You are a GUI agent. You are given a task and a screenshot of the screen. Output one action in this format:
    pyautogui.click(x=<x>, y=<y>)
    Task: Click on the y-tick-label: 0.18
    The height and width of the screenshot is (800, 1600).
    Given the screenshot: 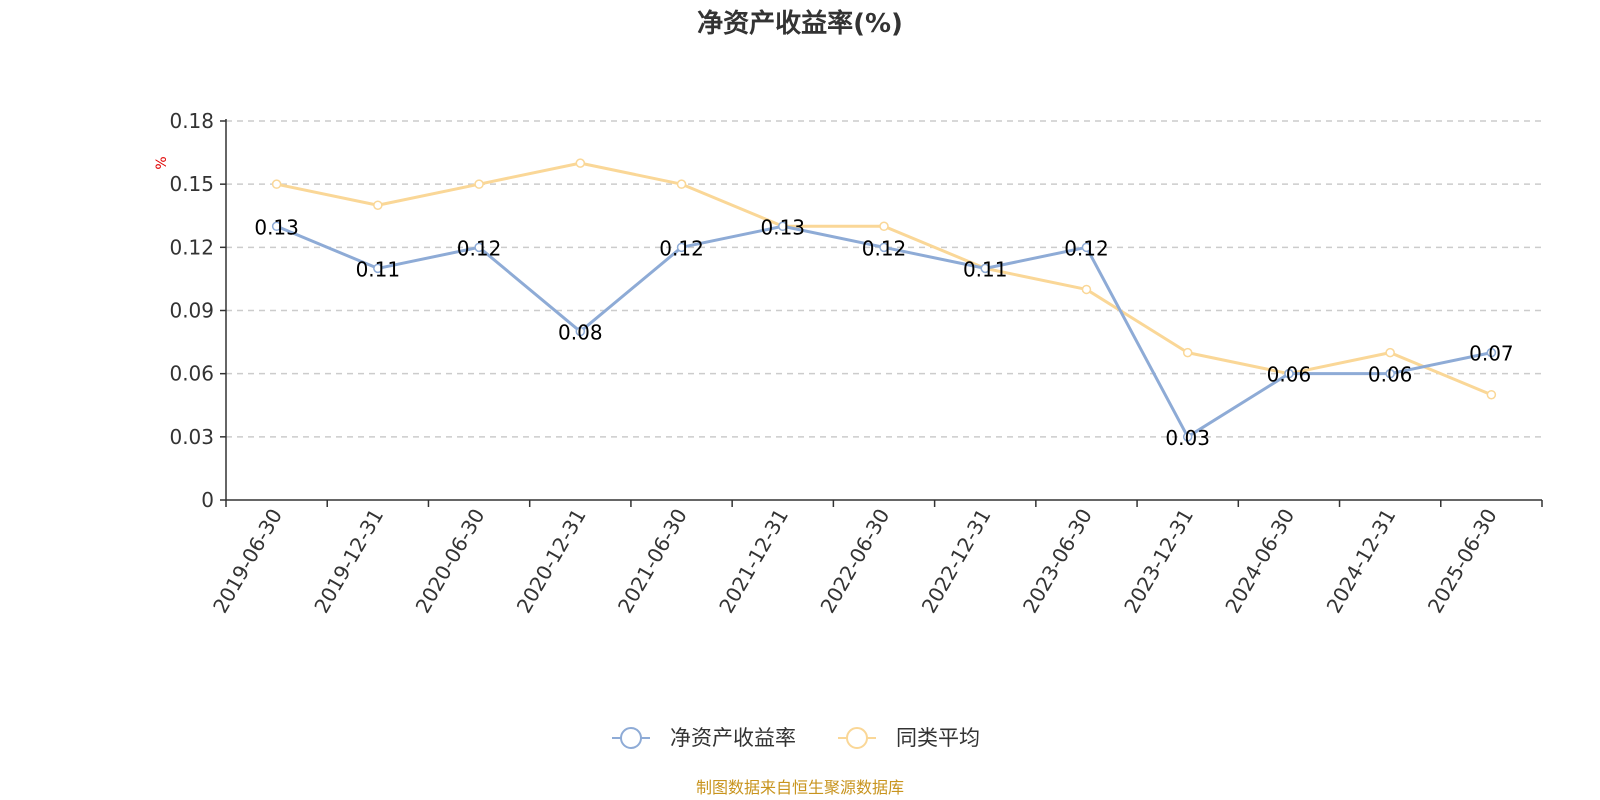 What is the action you would take?
    pyautogui.click(x=191, y=121)
    